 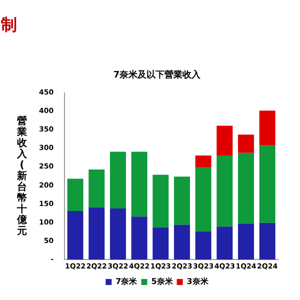 I want to click on text: 制, so click(x=8, y=24).